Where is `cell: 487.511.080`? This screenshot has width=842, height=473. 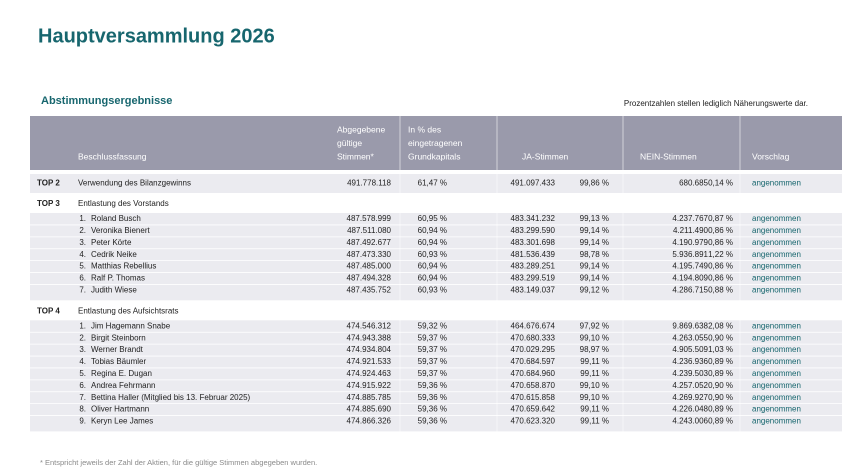
cell: 487.511.080 is located at coordinates (369, 230).